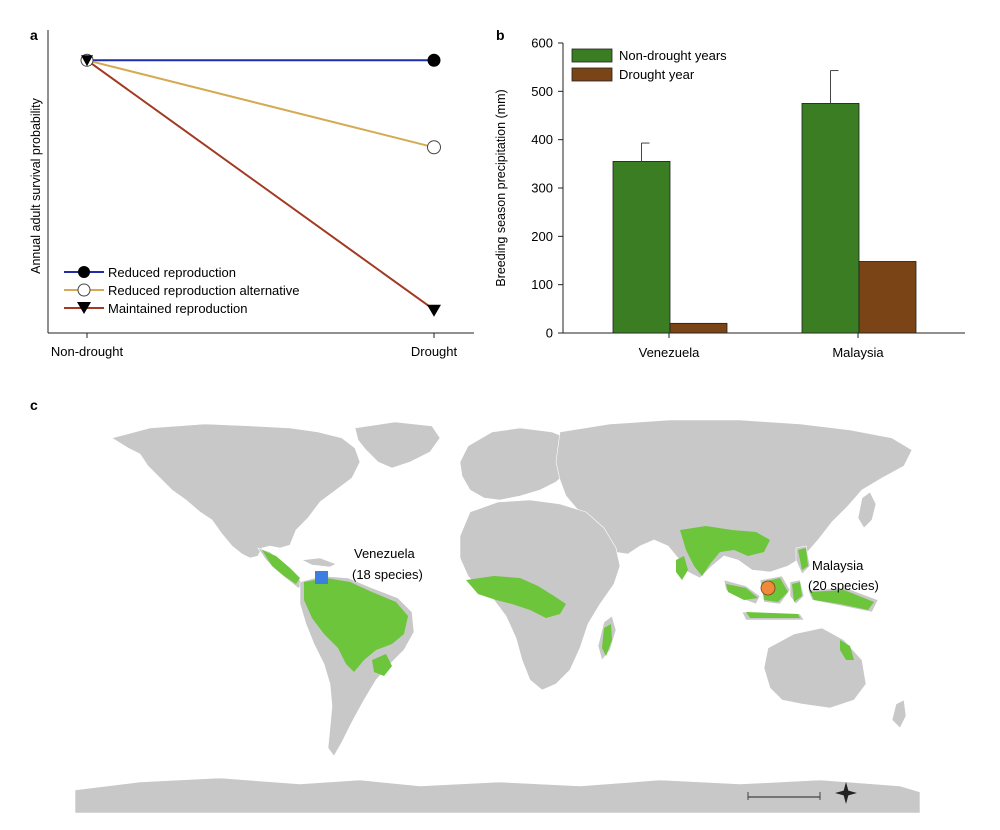 This screenshot has height=830, width=1000. Describe the element at coordinates (542, 188) in the screenshot. I see `b-y-tick-label-3: 300` at that location.